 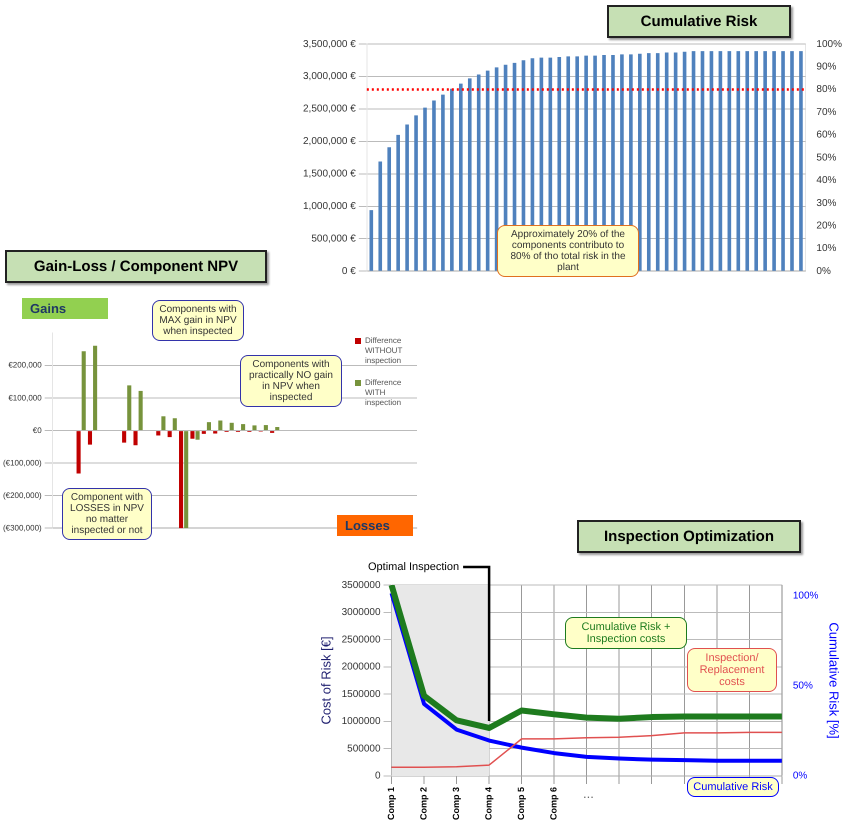 I want to click on chart-title: Gain-Loss / Component NPV, so click(x=136, y=266).